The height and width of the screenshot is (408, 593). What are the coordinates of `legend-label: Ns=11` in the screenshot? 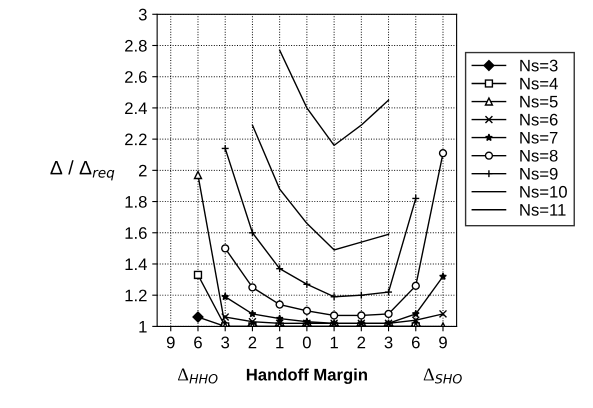 It's located at (543, 210).